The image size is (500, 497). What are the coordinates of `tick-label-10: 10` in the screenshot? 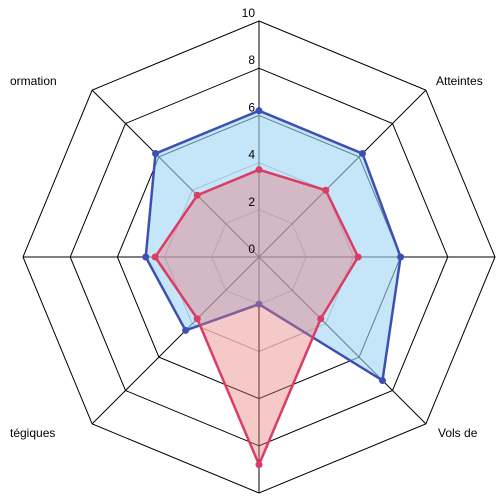 It's located at (249, 13).